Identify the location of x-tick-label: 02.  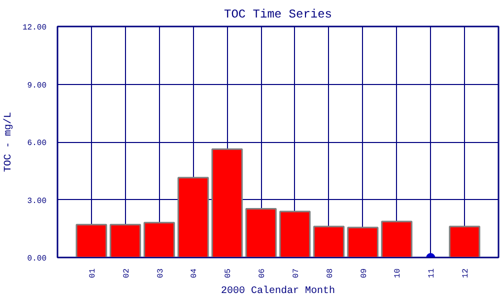
(127, 273).